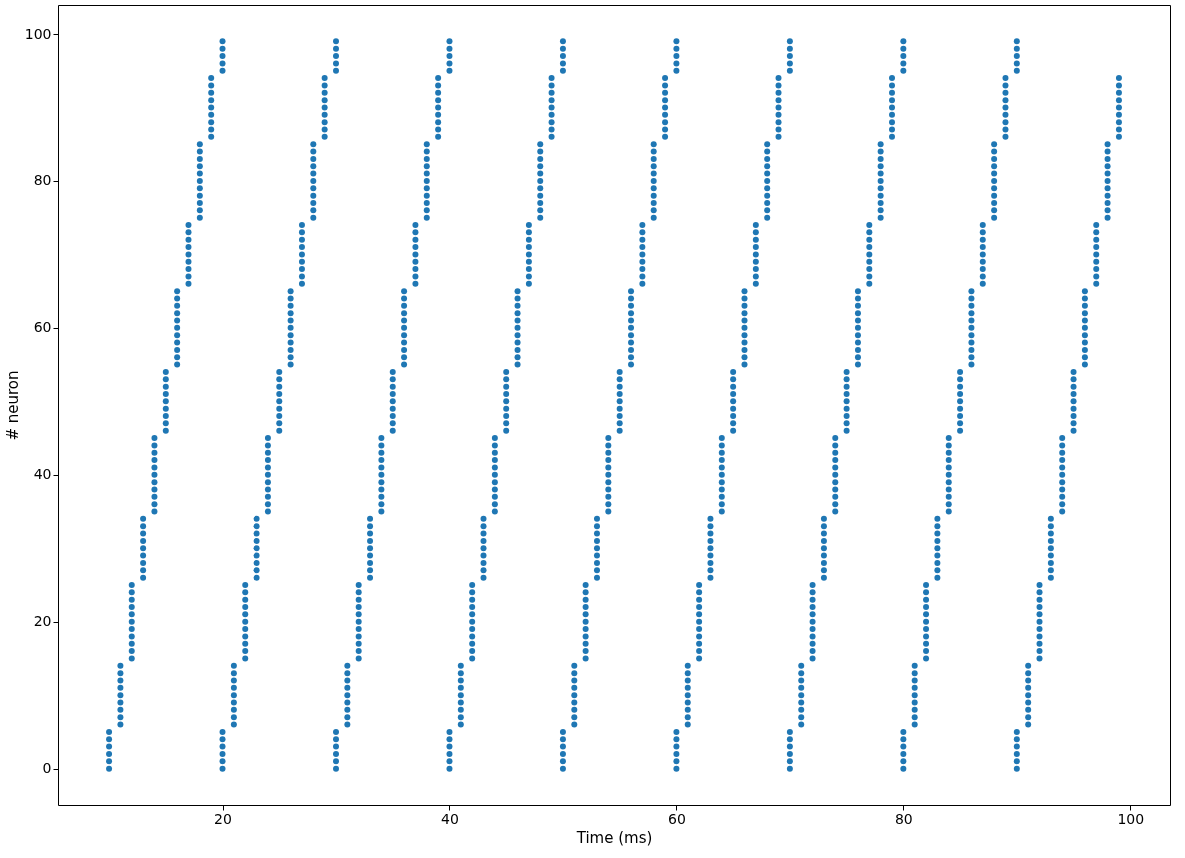 This screenshot has height=858, width=1185. I want to click on y-axis-title: # neuron, so click(12, 405).